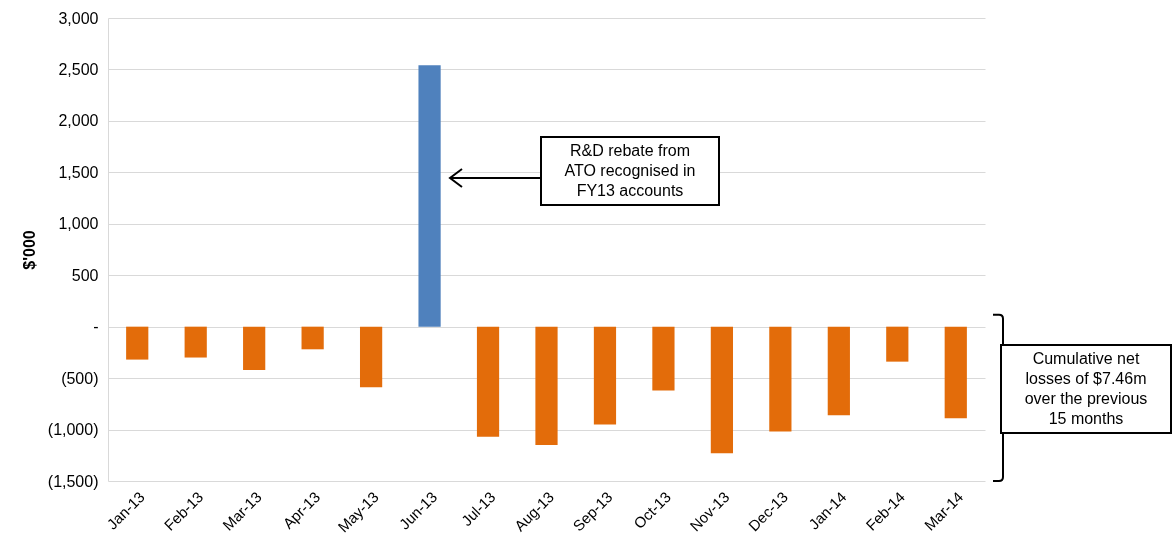 Image resolution: width=1176 pixels, height=547 pixels. What do you see at coordinates (29, 250) in the screenshot?
I see `y-axis-title: $'000` at bounding box center [29, 250].